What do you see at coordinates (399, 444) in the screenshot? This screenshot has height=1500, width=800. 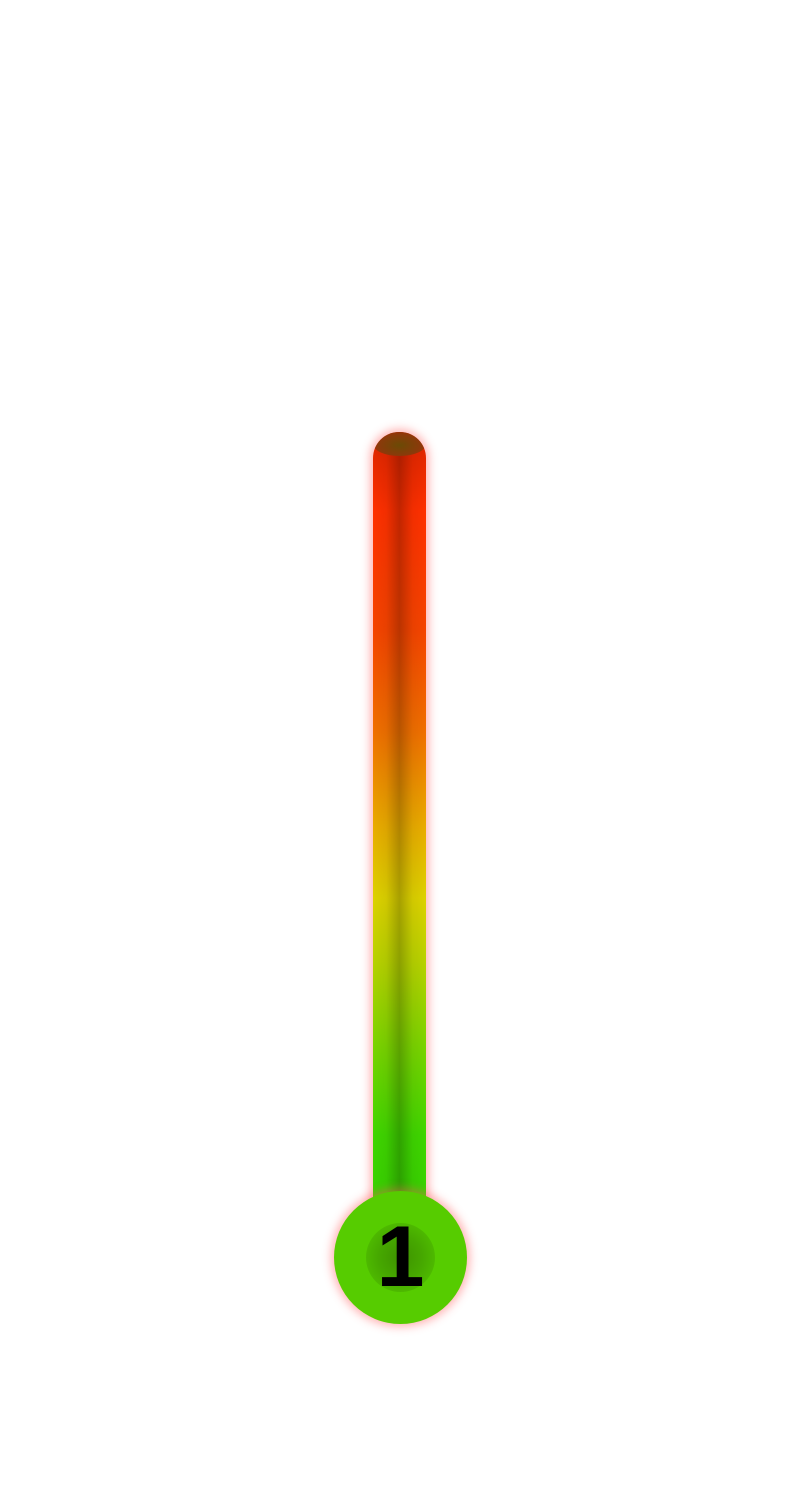 I see `tube-top-cap` at bounding box center [399, 444].